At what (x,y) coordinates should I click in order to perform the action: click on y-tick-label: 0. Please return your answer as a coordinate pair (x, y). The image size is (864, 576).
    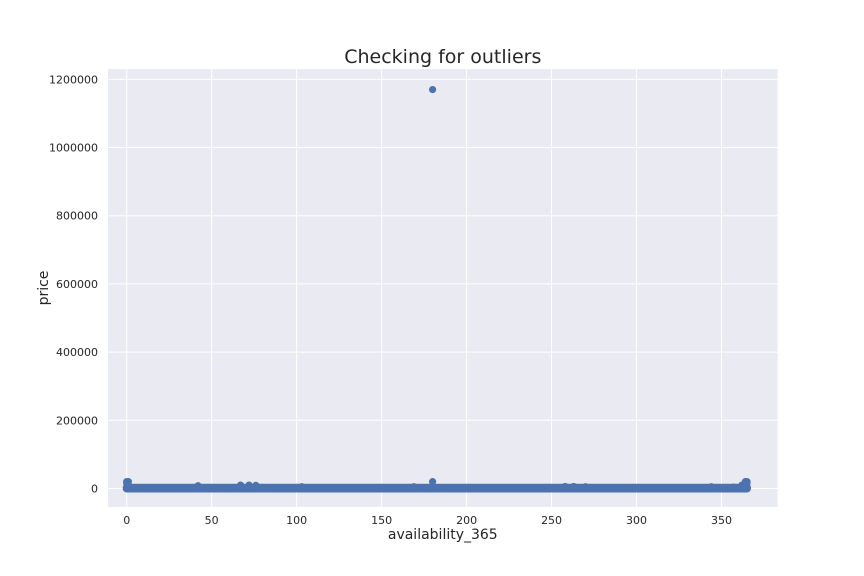
    Looking at the image, I should click on (94, 488).